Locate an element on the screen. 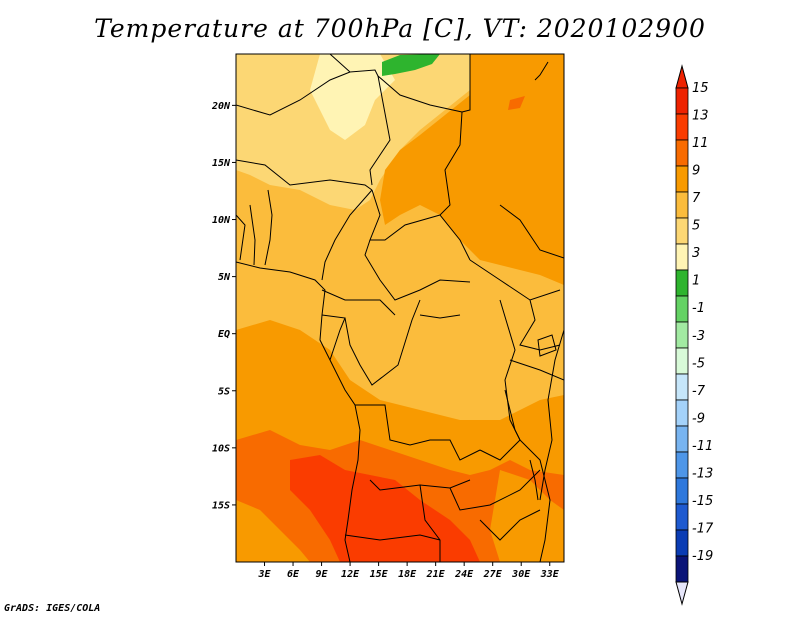 Image resolution: width=800 pixels, height=618 pixels. border-namibia-botswana is located at coordinates (430, 523).